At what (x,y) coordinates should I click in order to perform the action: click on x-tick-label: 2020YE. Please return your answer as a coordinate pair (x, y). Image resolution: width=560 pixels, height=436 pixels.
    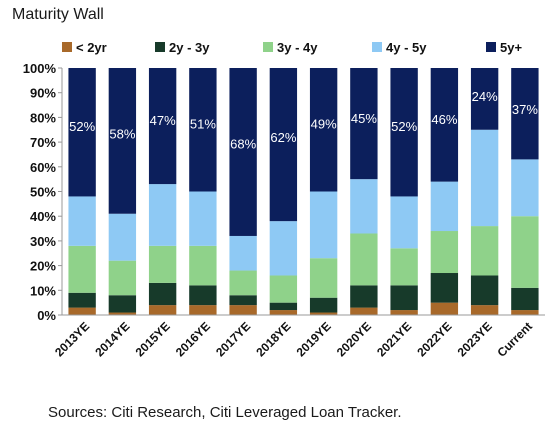
    Looking at the image, I should click on (354, 339).